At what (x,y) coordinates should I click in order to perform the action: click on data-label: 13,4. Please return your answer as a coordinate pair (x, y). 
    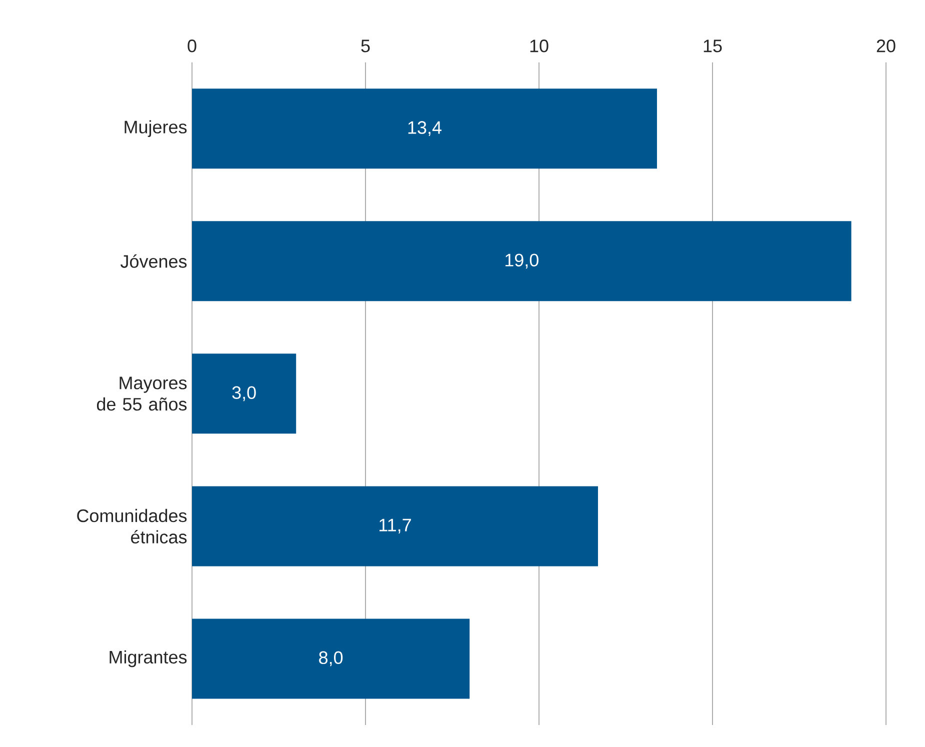
    Looking at the image, I should click on (425, 128).